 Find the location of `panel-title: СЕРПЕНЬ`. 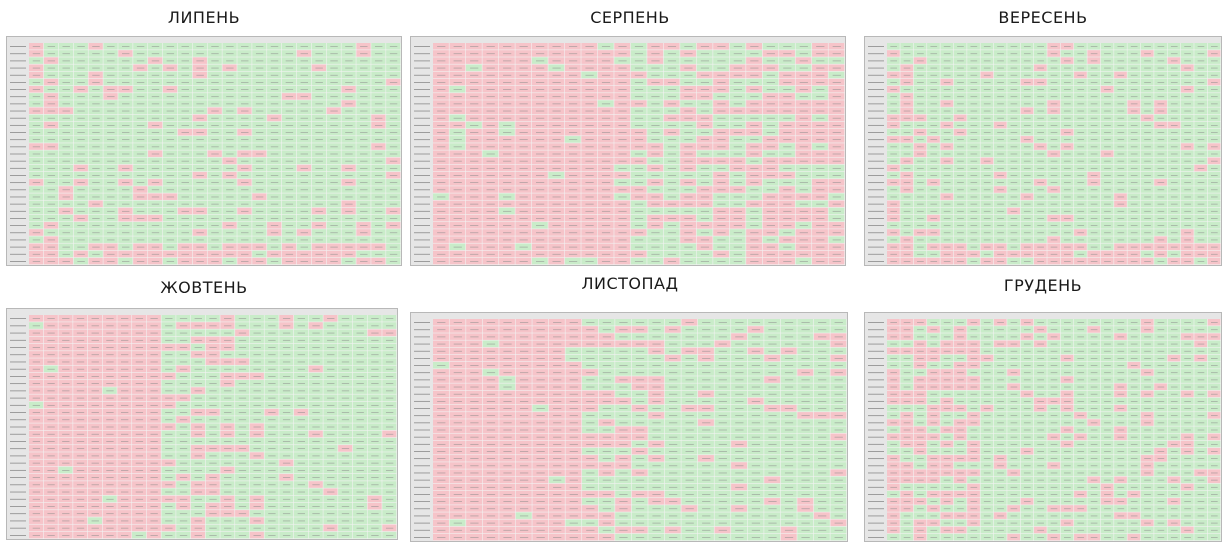

panel-title: СЕРПЕНЬ is located at coordinates (630, 17).